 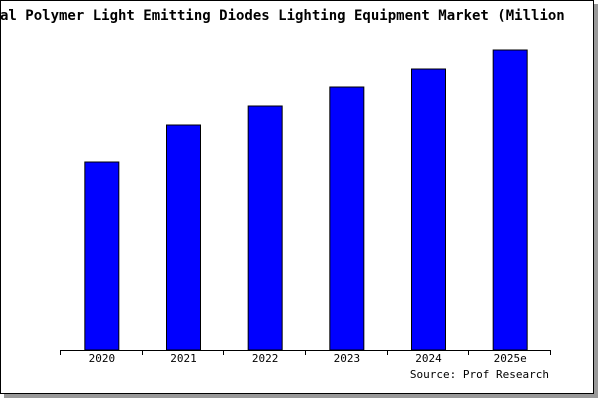 What do you see at coordinates (265, 358) in the screenshot?
I see `x-tick-label: 2022` at bounding box center [265, 358].